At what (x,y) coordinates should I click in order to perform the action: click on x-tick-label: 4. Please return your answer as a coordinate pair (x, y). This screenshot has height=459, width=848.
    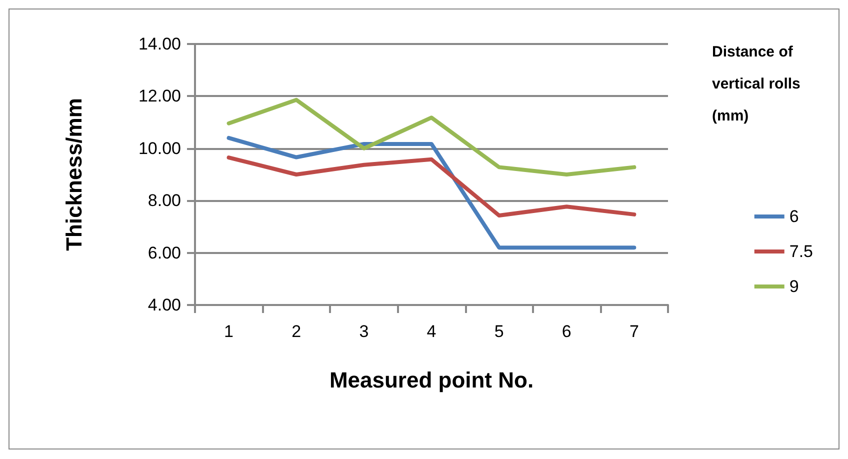
    Looking at the image, I should click on (431, 331).